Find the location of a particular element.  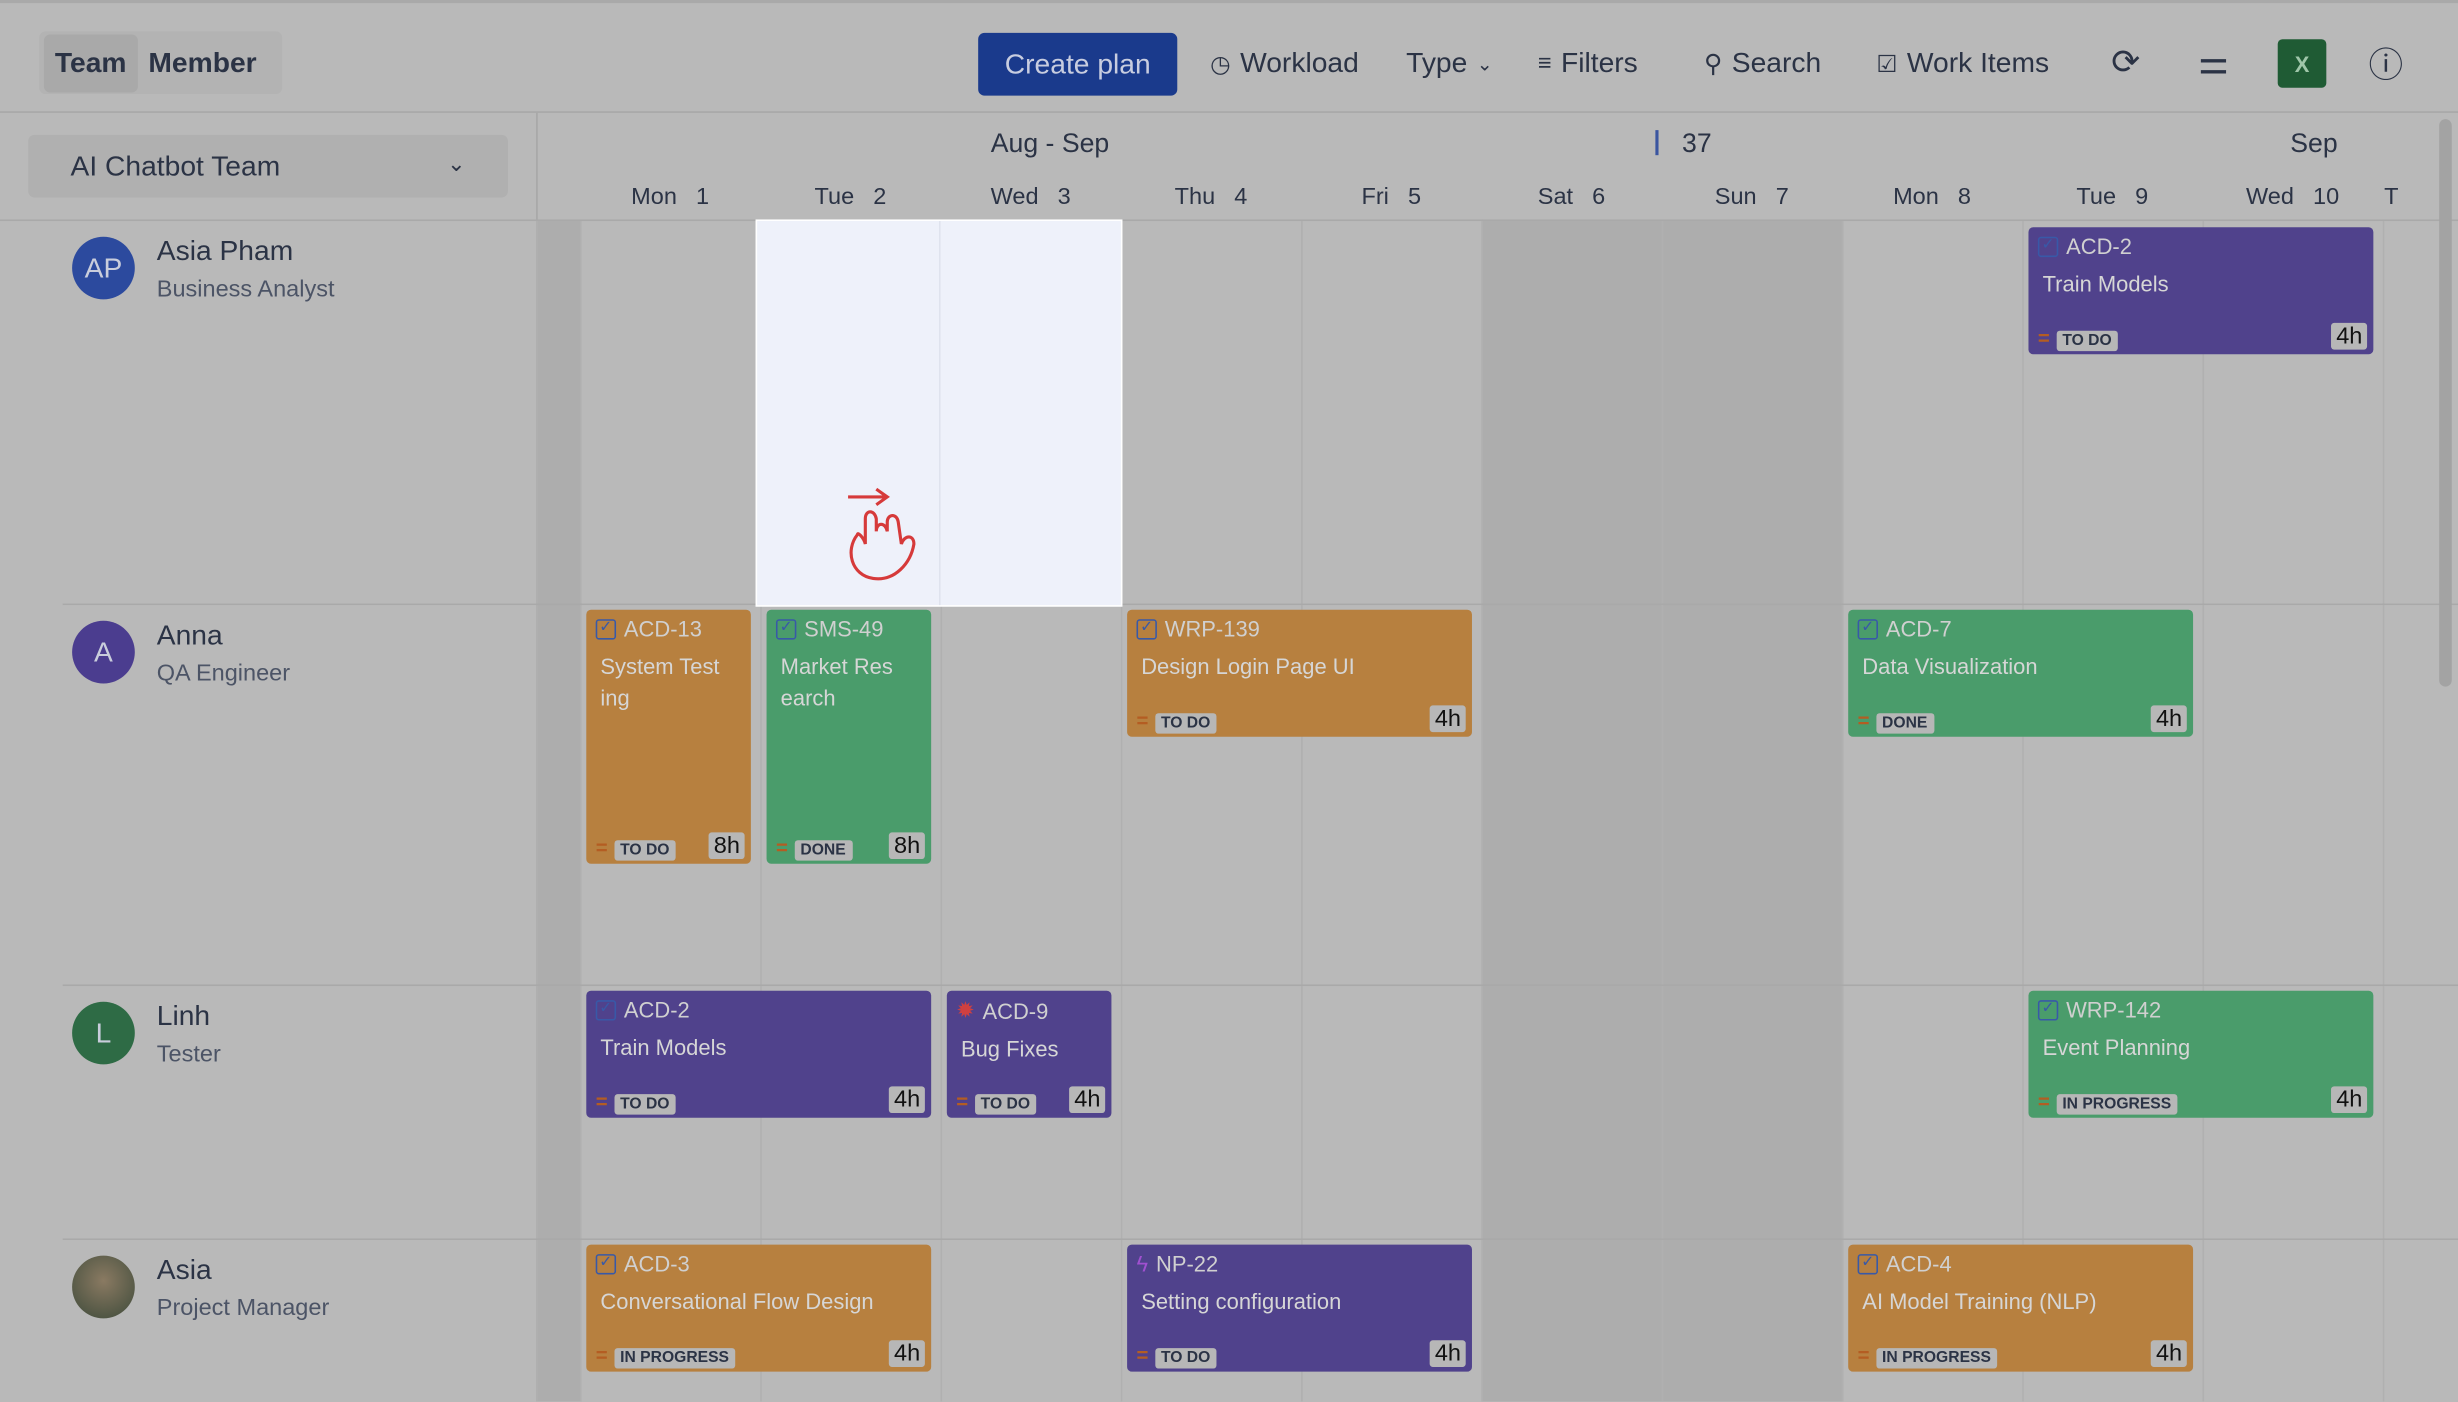

member-name: Linh is located at coordinates (183, 1016).